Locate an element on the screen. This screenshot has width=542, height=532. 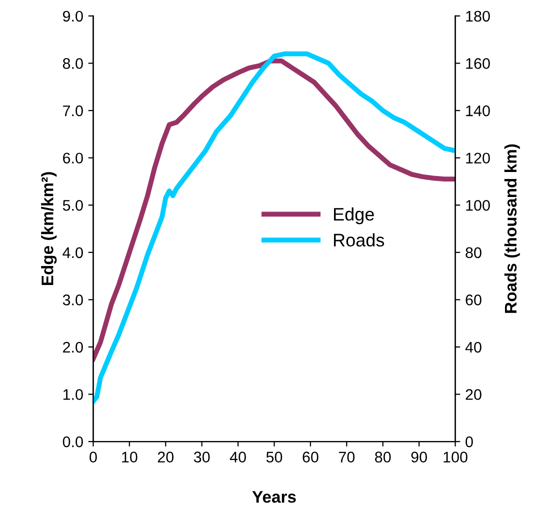
y-tick-label: 1.0 is located at coordinates (73, 394).